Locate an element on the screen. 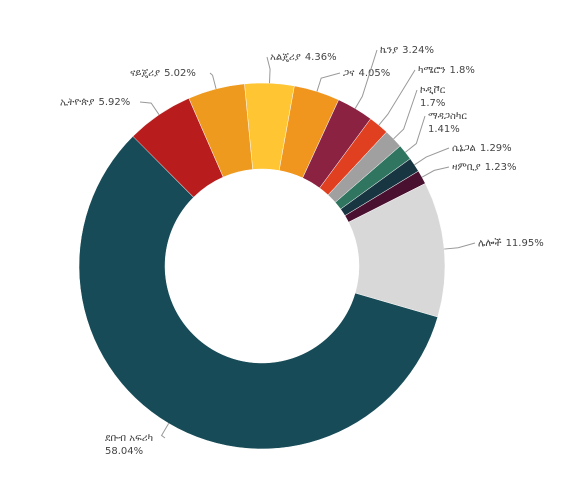  value-label: 11.95% is located at coordinates (525, 243).